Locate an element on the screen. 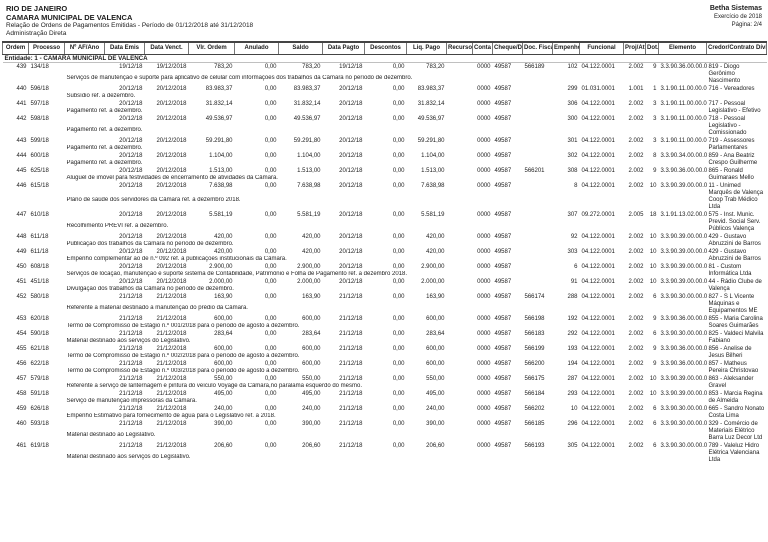  cell-saldo: 2.000,00 is located at coordinates (309, 282).